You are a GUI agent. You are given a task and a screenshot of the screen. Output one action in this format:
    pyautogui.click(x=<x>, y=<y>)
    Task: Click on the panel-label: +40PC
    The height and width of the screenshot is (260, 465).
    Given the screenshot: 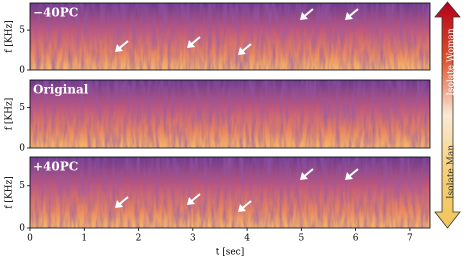 What is the action you would take?
    pyautogui.click(x=55, y=167)
    